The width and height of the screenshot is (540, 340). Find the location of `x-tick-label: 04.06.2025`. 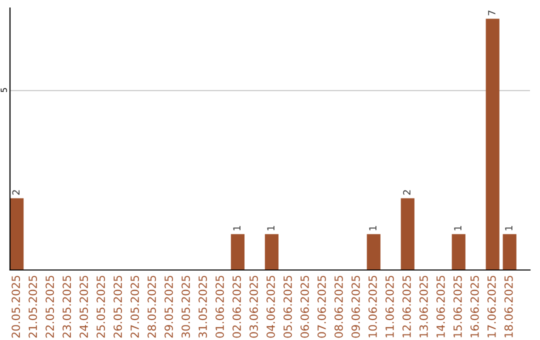

x-tick-label: 04.06.2025 is located at coordinates (270, 307).